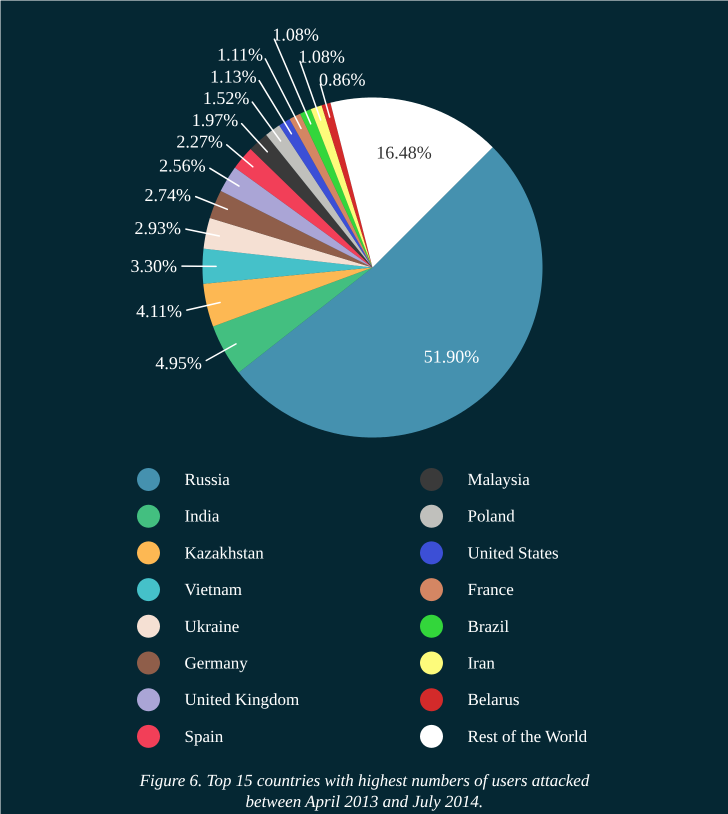 Image resolution: width=728 pixels, height=814 pixels. Describe the element at coordinates (213, 590) in the screenshot. I see `legend-label: Vietnam` at that location.